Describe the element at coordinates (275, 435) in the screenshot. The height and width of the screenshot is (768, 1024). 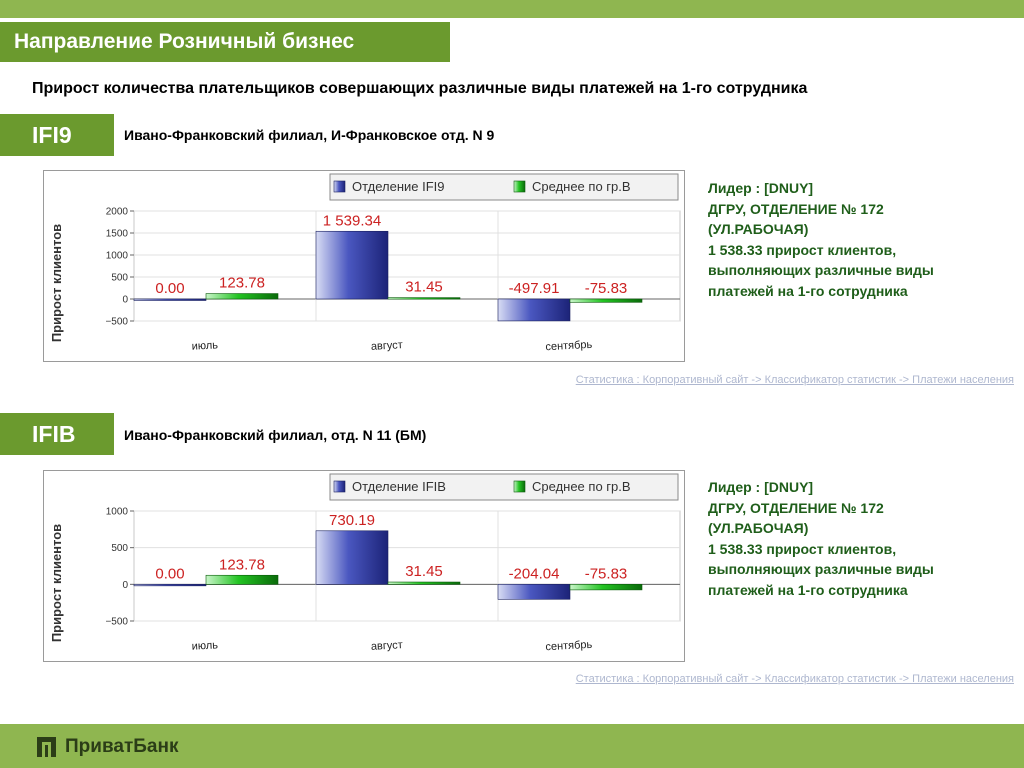
I see `branch-name: Ивано-Франковский филиал, отд. N 11 (БМ)` at that location.